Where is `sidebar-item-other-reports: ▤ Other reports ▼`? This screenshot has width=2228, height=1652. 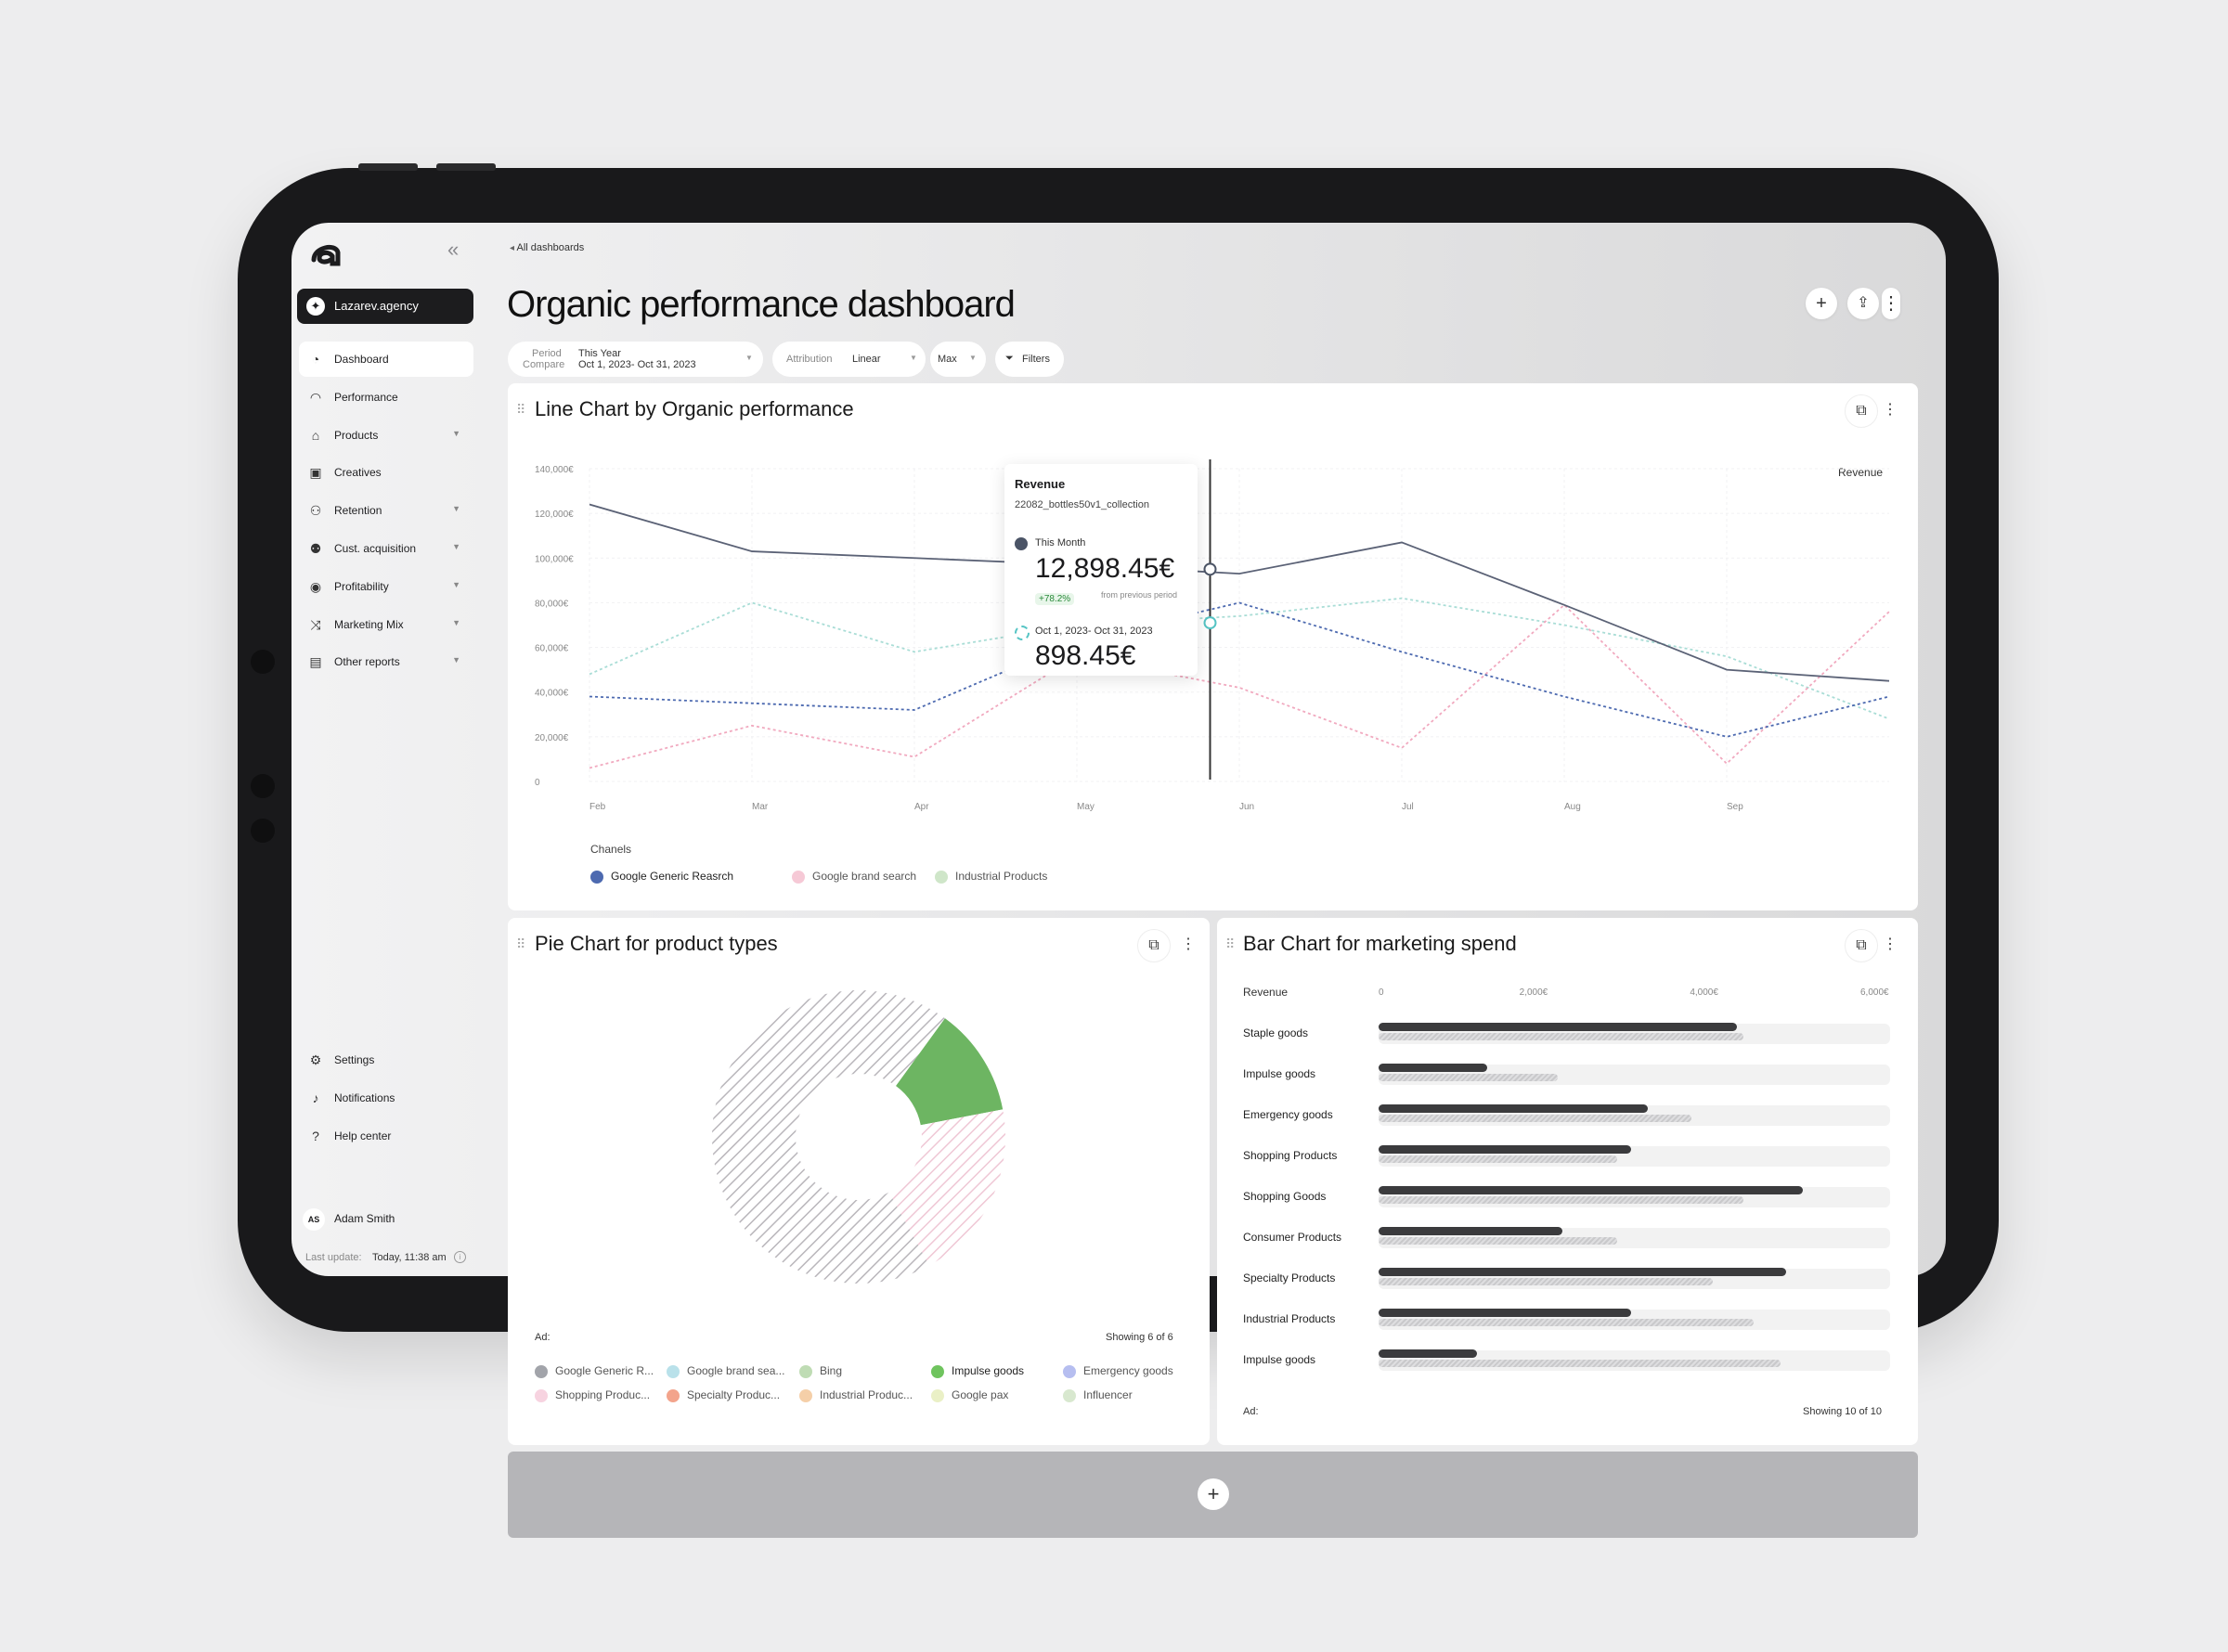 sidebar-item-other-reports: ▤ Other reports ▼ is located at coordinates (386, 661).